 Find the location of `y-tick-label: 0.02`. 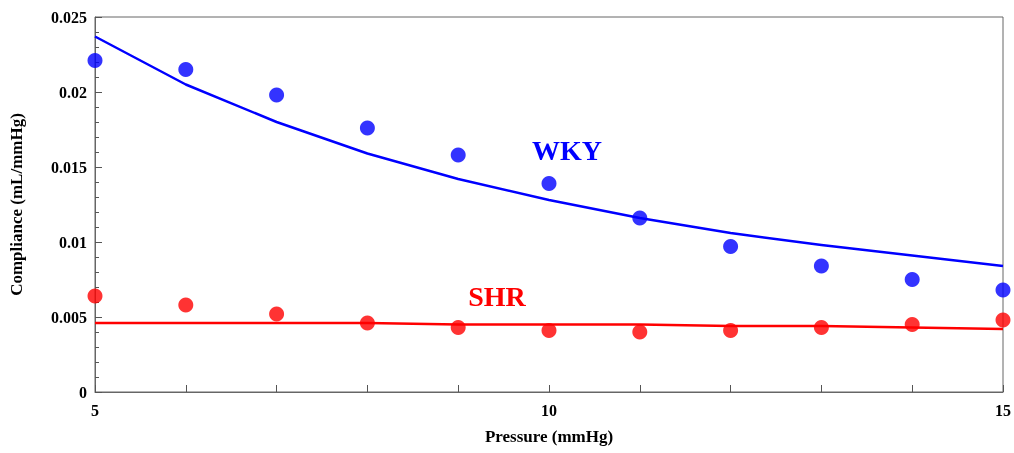

y-tick-label: 0.02 is located at coordinates (73, 92).